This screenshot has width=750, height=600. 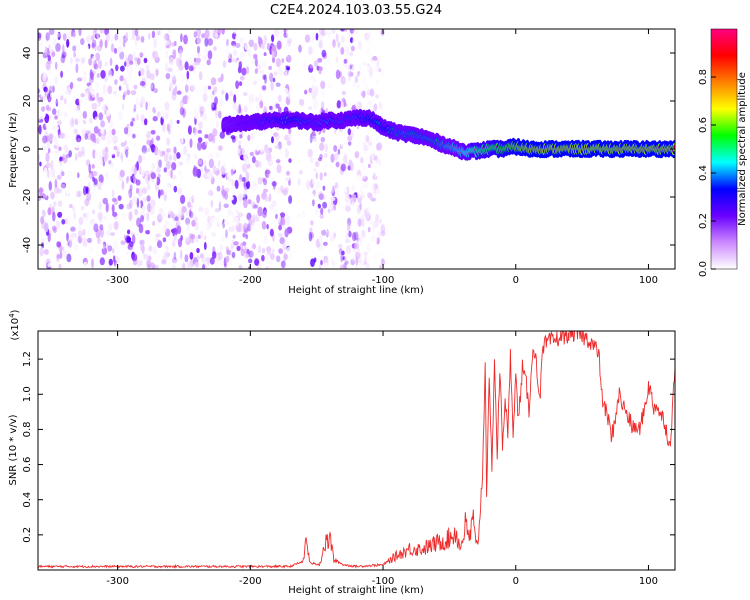 I want to click on snr-y-tick-label: 1.2, so click(x=27, y=359).